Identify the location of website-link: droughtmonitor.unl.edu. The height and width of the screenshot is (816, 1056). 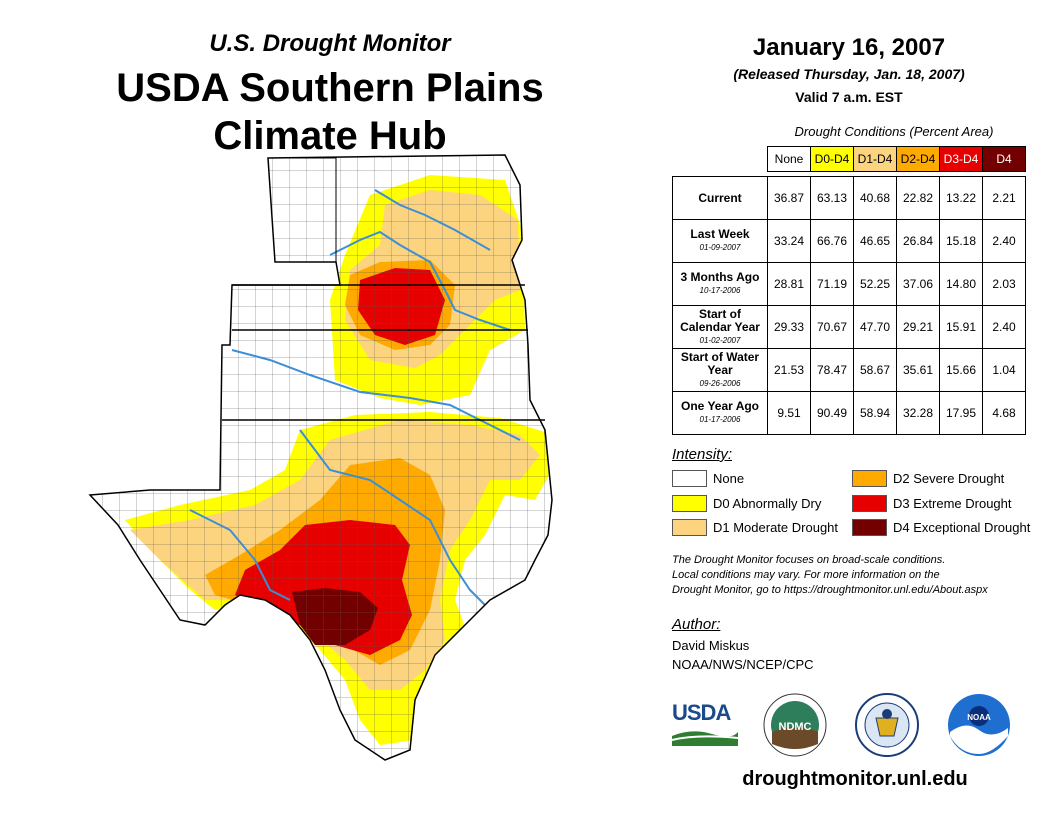
(855, 779).